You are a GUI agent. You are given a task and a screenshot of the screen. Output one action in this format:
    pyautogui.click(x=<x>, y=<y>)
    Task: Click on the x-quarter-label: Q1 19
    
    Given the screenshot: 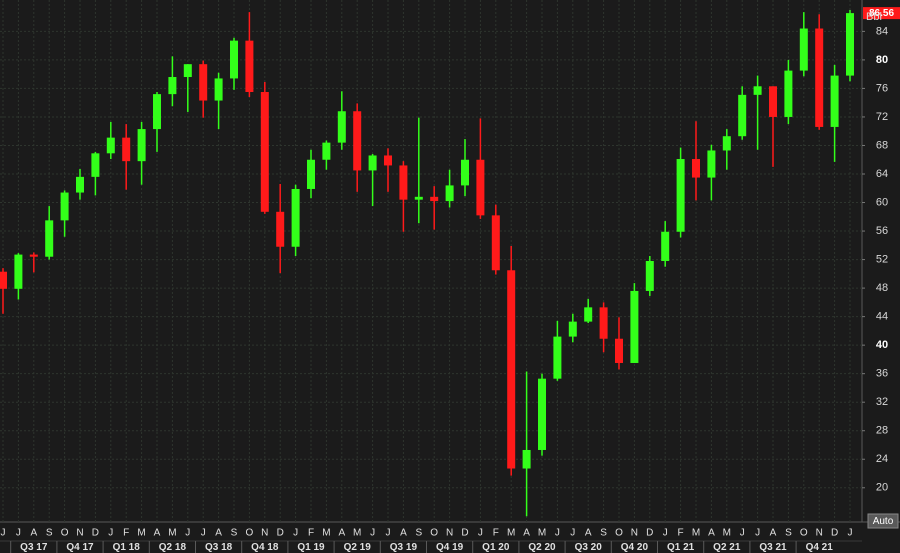 What is the action you would take?
    pyautogui.click(x=311, y=547)
    